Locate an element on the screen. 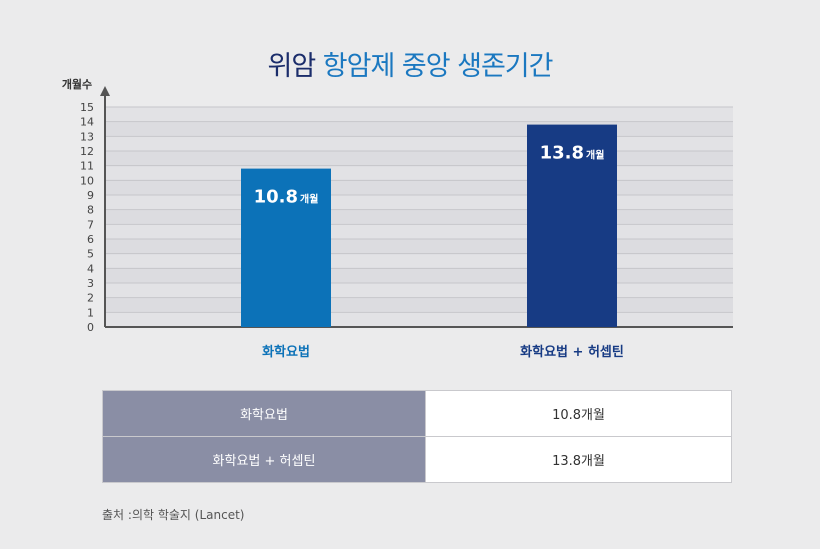 The image size is (820, 549). chart-title-blue: 항암제 중앙 생존기간 is located at coordinates (438, 66).